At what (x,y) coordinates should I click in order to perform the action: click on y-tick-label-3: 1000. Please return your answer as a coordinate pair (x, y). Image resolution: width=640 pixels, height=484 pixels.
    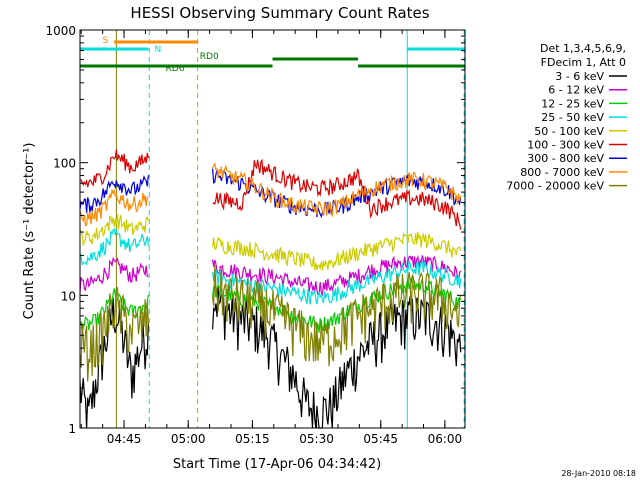
    Looking at the image, I should click on (60, 31).